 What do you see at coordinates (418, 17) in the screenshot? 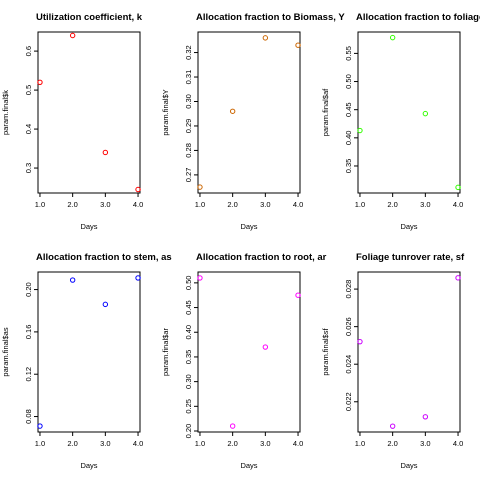
I see `chart-title: Allocation fraction to foliage, af` at bounding box center [418, 17].